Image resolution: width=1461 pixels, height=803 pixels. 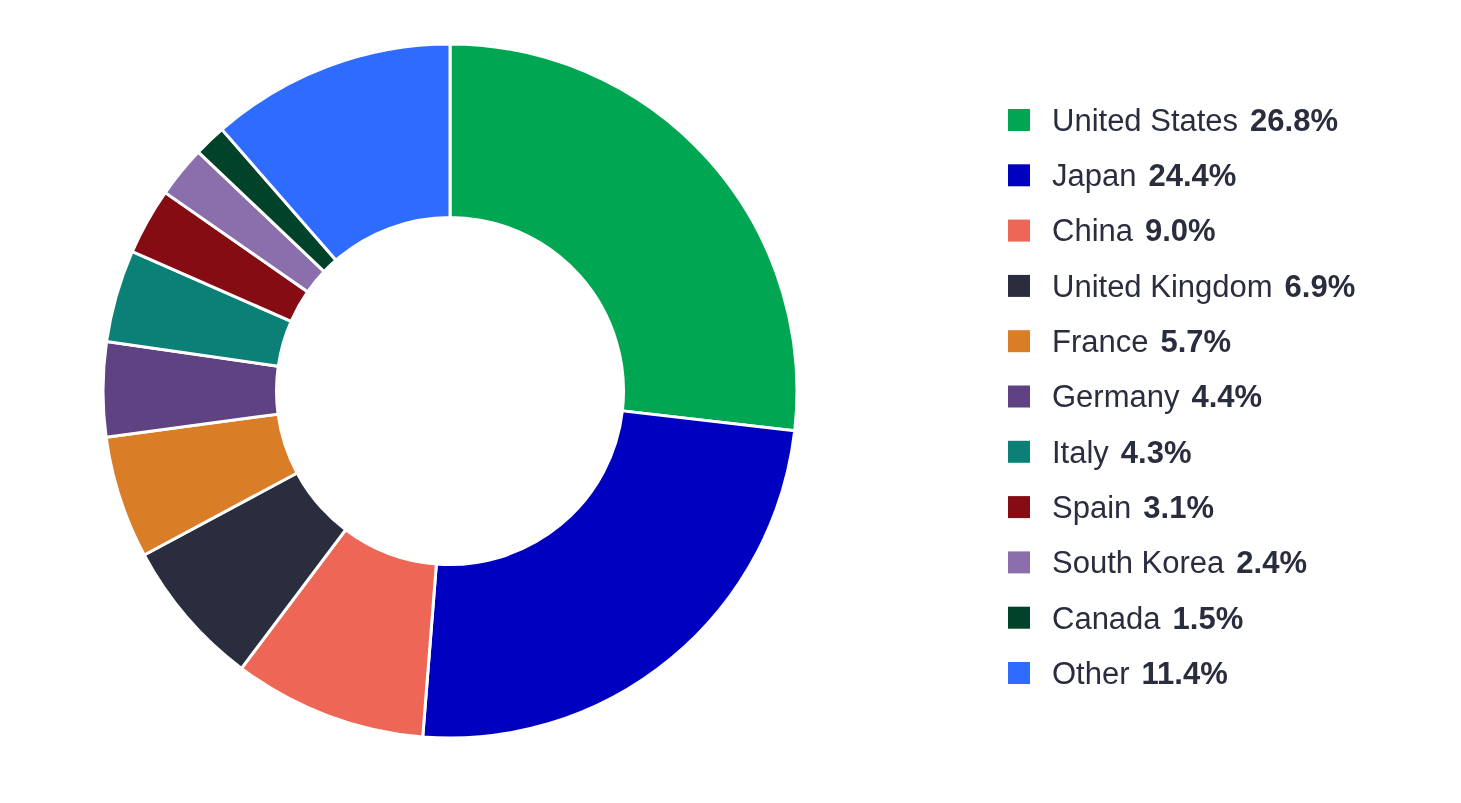 I want to click on data-label: 4.3%, so click(x=1156, y=452).